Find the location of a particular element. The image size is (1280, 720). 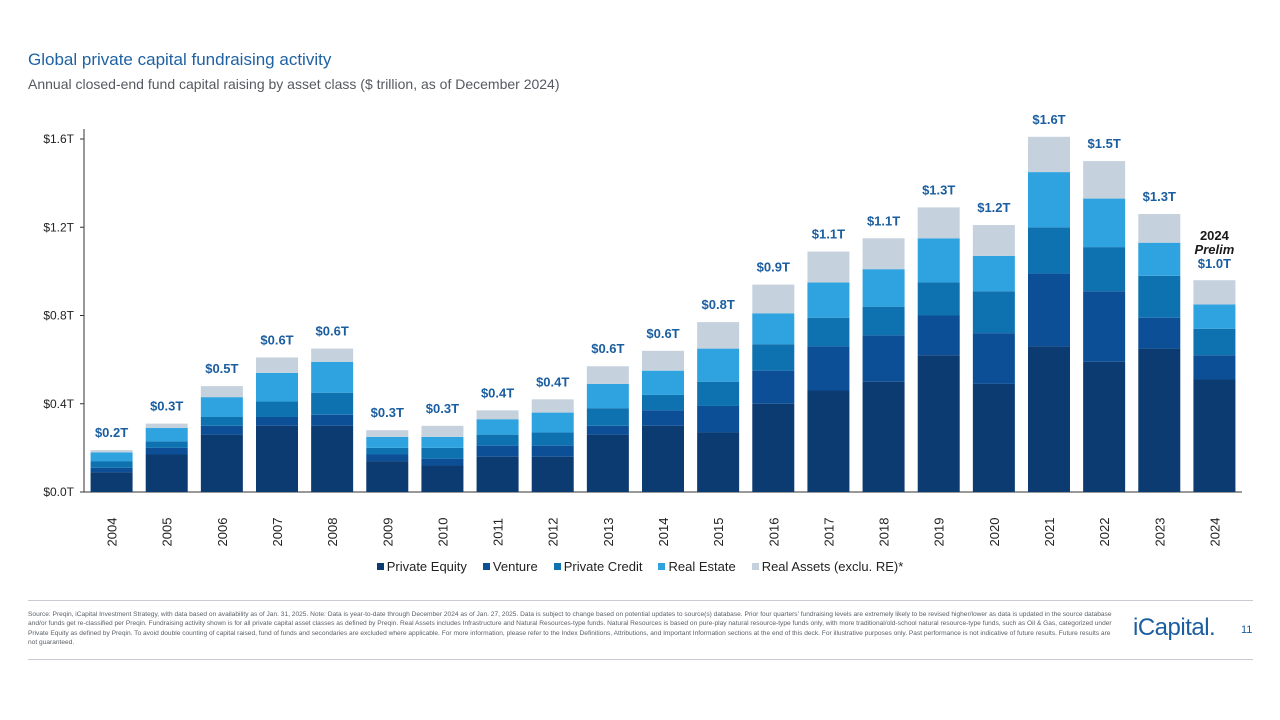

total-data-label: $0.9T is located at coordinates (773, 267).